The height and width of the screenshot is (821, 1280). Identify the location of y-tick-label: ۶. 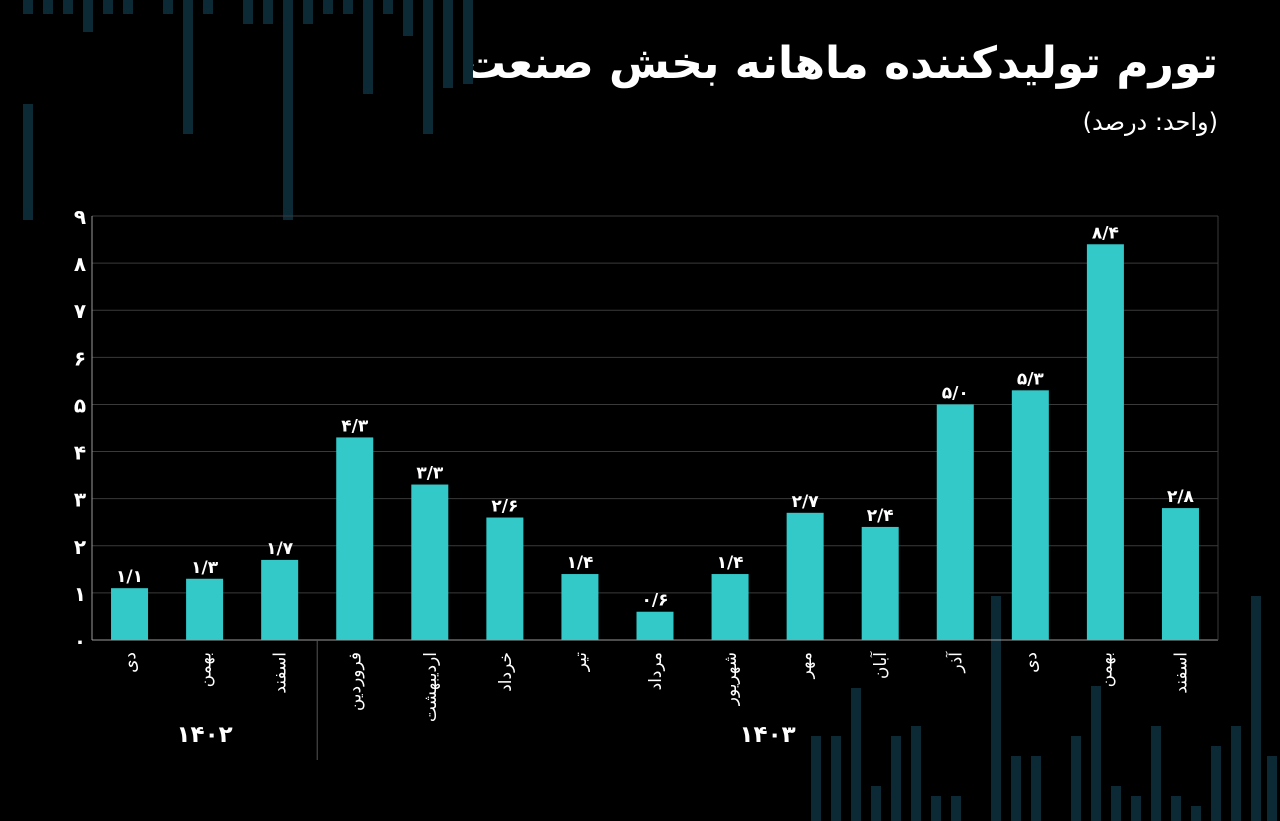
(80, 358).